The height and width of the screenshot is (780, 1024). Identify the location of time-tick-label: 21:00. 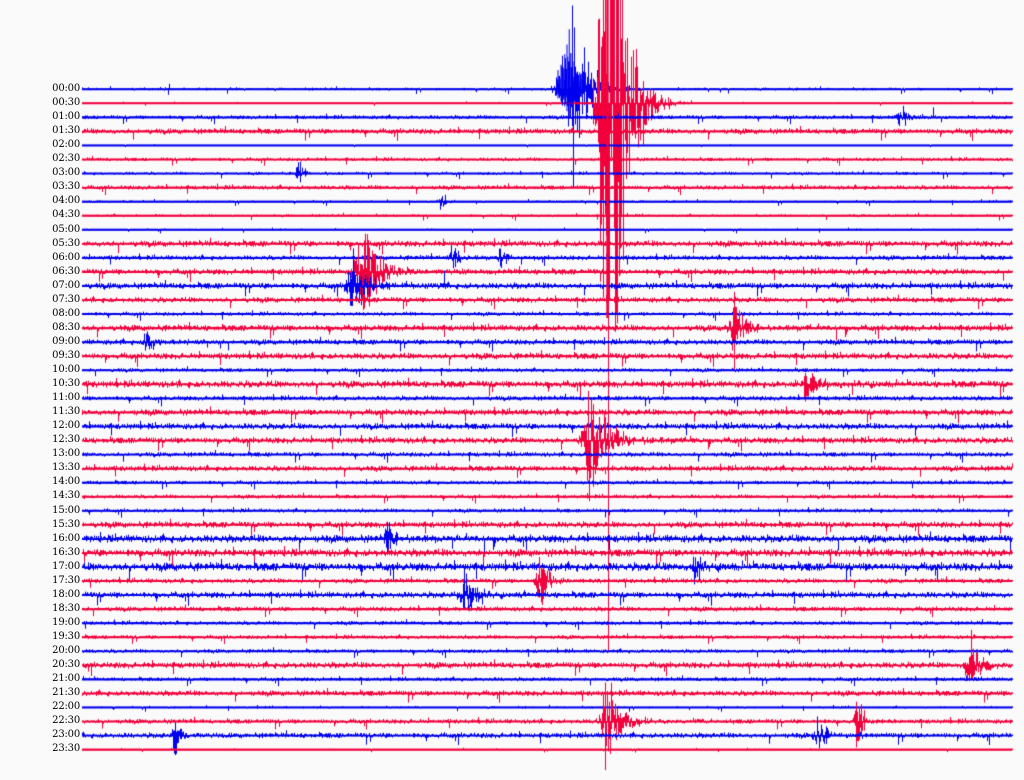
(66, 679).